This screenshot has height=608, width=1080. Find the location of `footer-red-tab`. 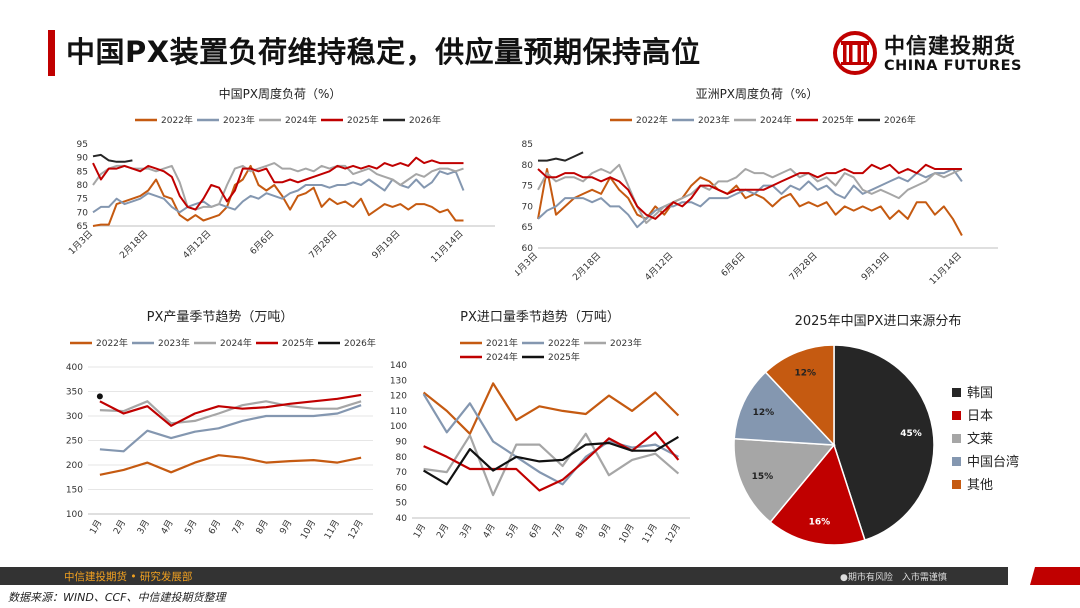

footer-red-tab is located at coordinates (1055, 576).